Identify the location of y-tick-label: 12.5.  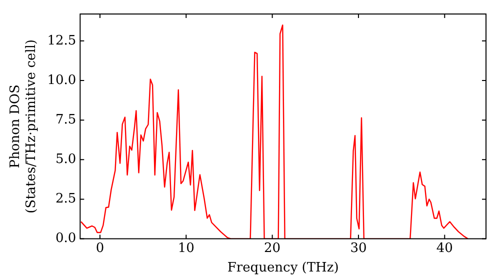
(61, 40).